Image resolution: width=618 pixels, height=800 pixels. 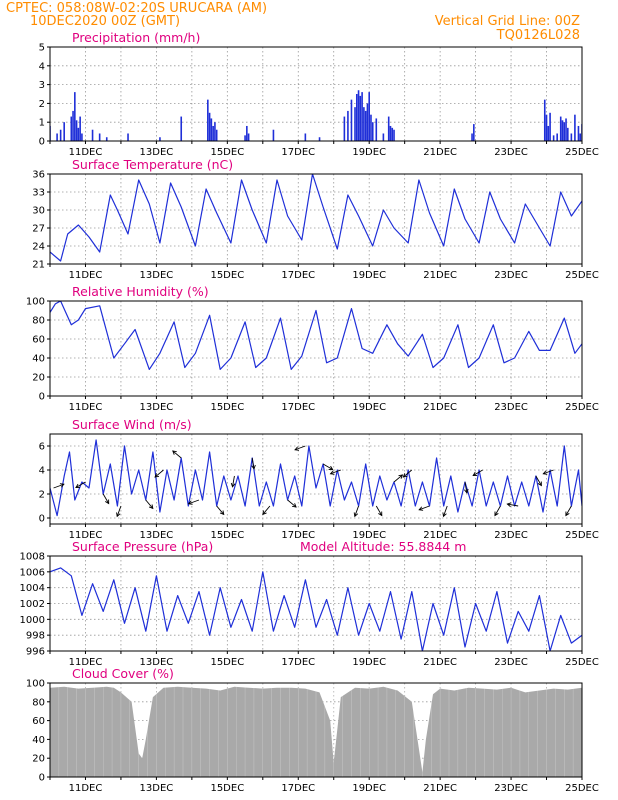 What do you see at coordinates (316, 478) in the screenshot?
I see `wind-series` at bounding box center [316, 478].